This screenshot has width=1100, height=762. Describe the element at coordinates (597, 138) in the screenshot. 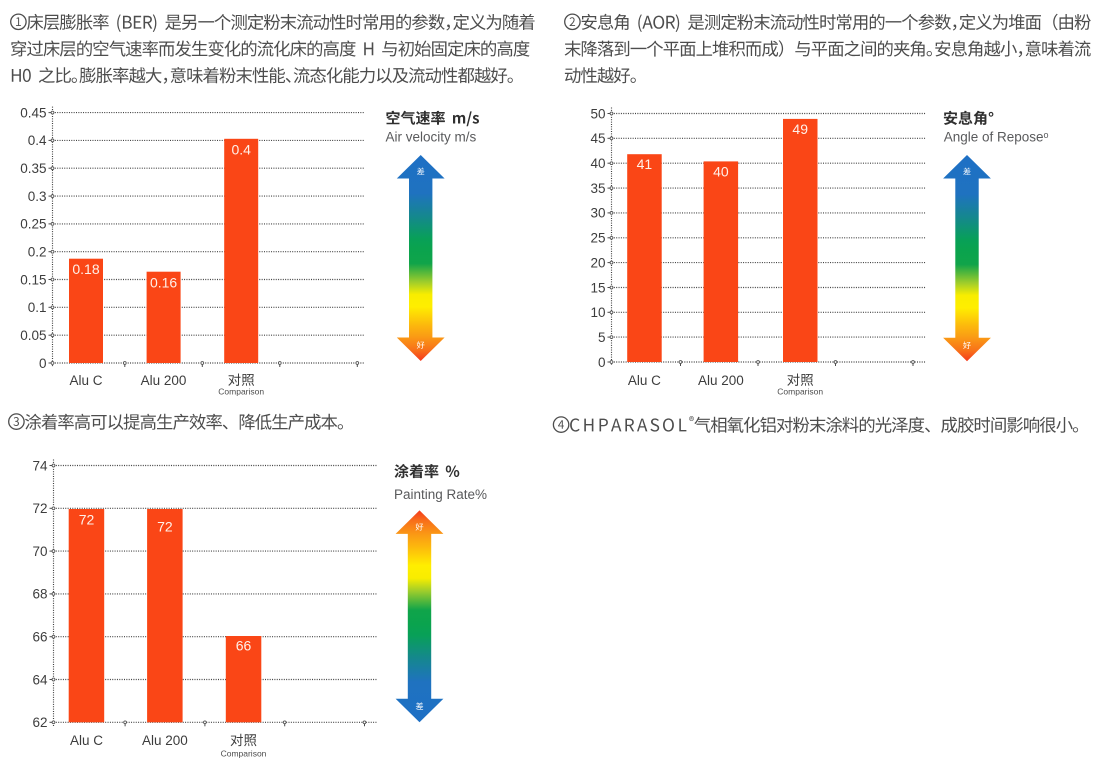

I see `svg-text: 45` at that location.